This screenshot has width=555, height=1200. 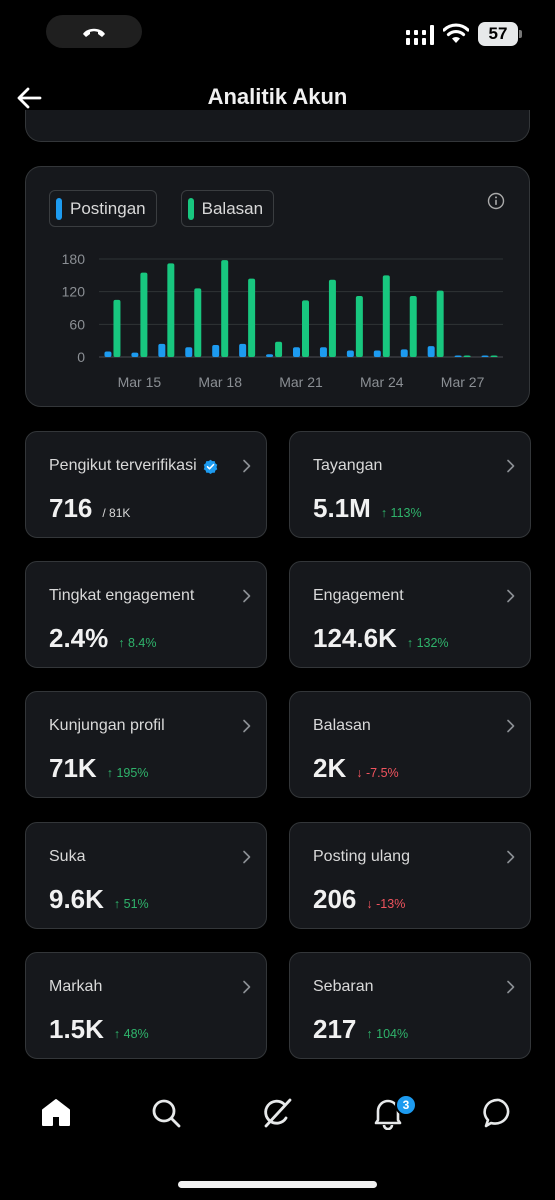 What do you see at coordinates (277, 32) in the screenshot?
I see `status-bar: 57` at bounding box center [277, 32].